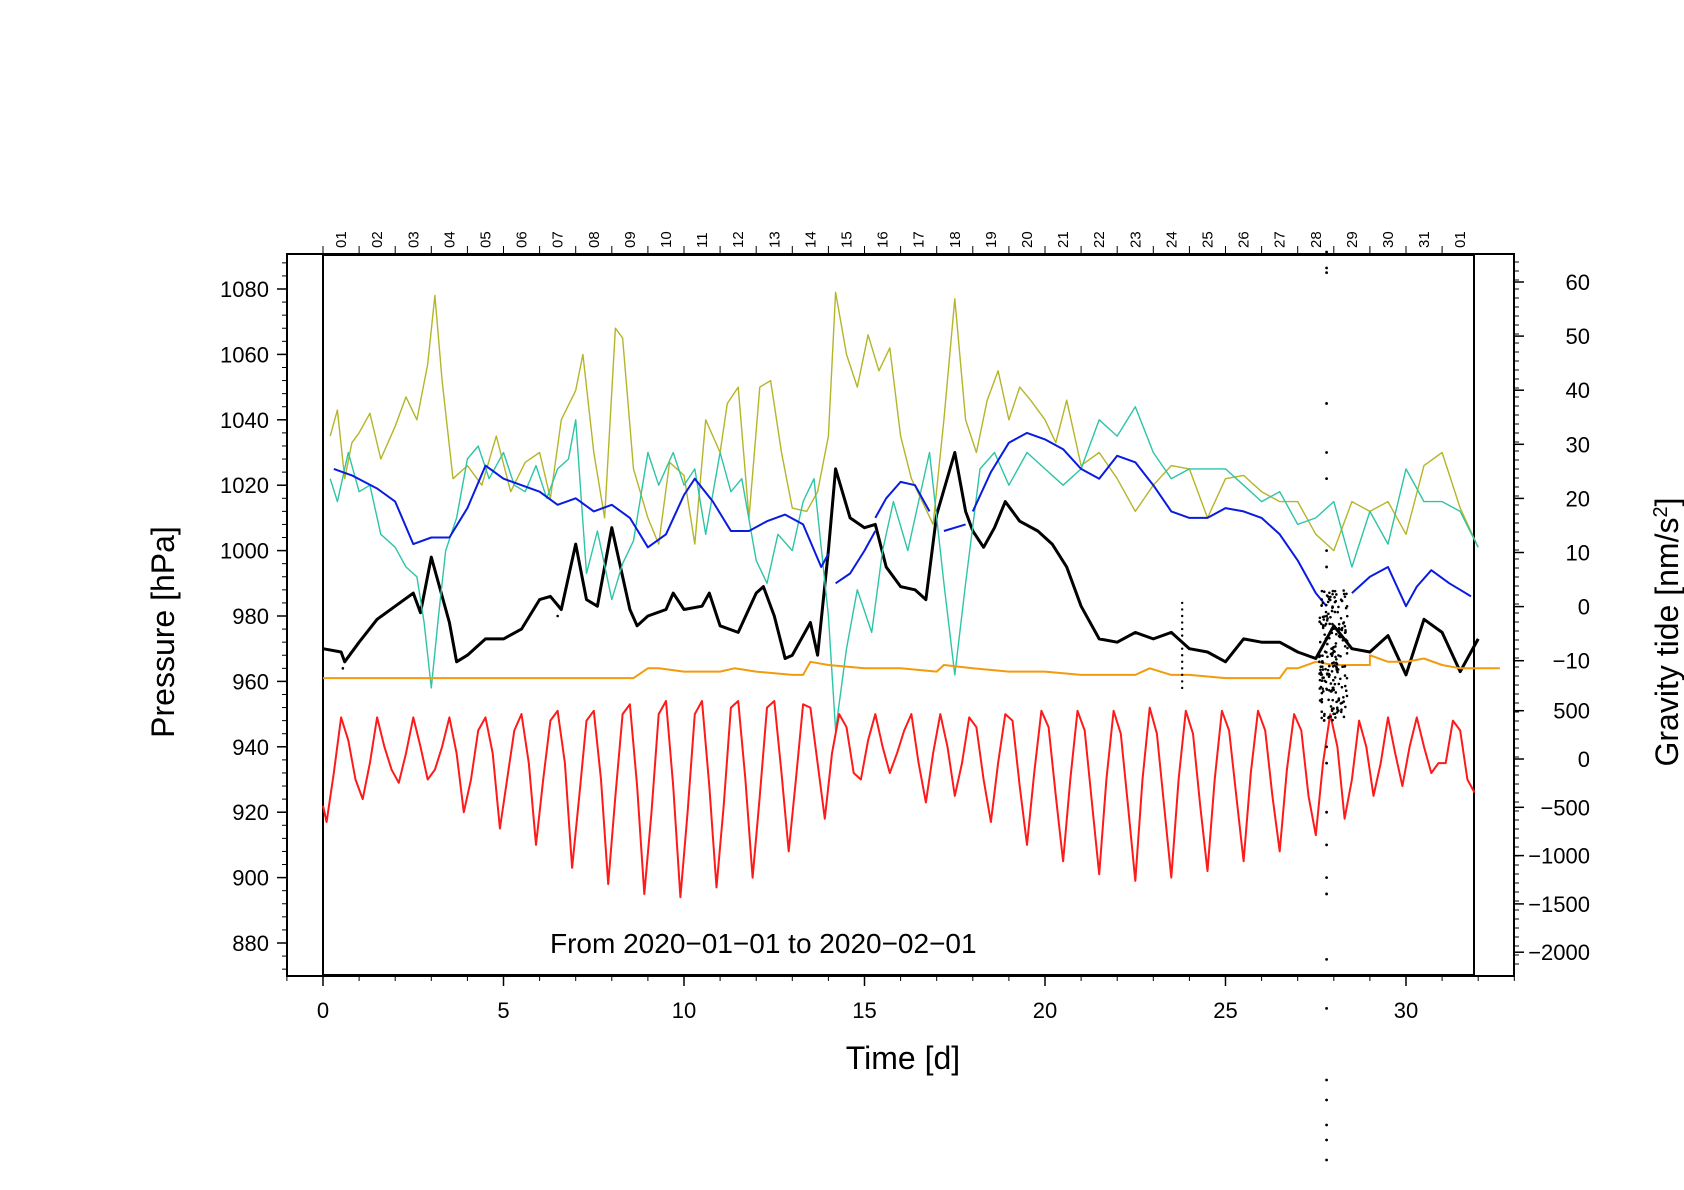 The height and width of the screenshot is (1190, 1684). Describe the element at coordinates (522, 239) in the screenshot. I see `top-day-label: 06` at that location.